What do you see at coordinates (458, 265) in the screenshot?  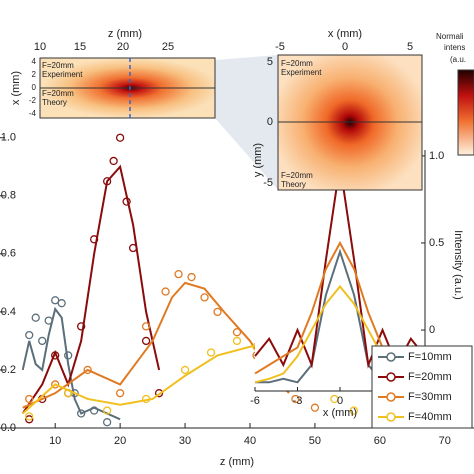 I see `y-axis-label: Intensity (a.u.)` at bounding box center [458, 265].